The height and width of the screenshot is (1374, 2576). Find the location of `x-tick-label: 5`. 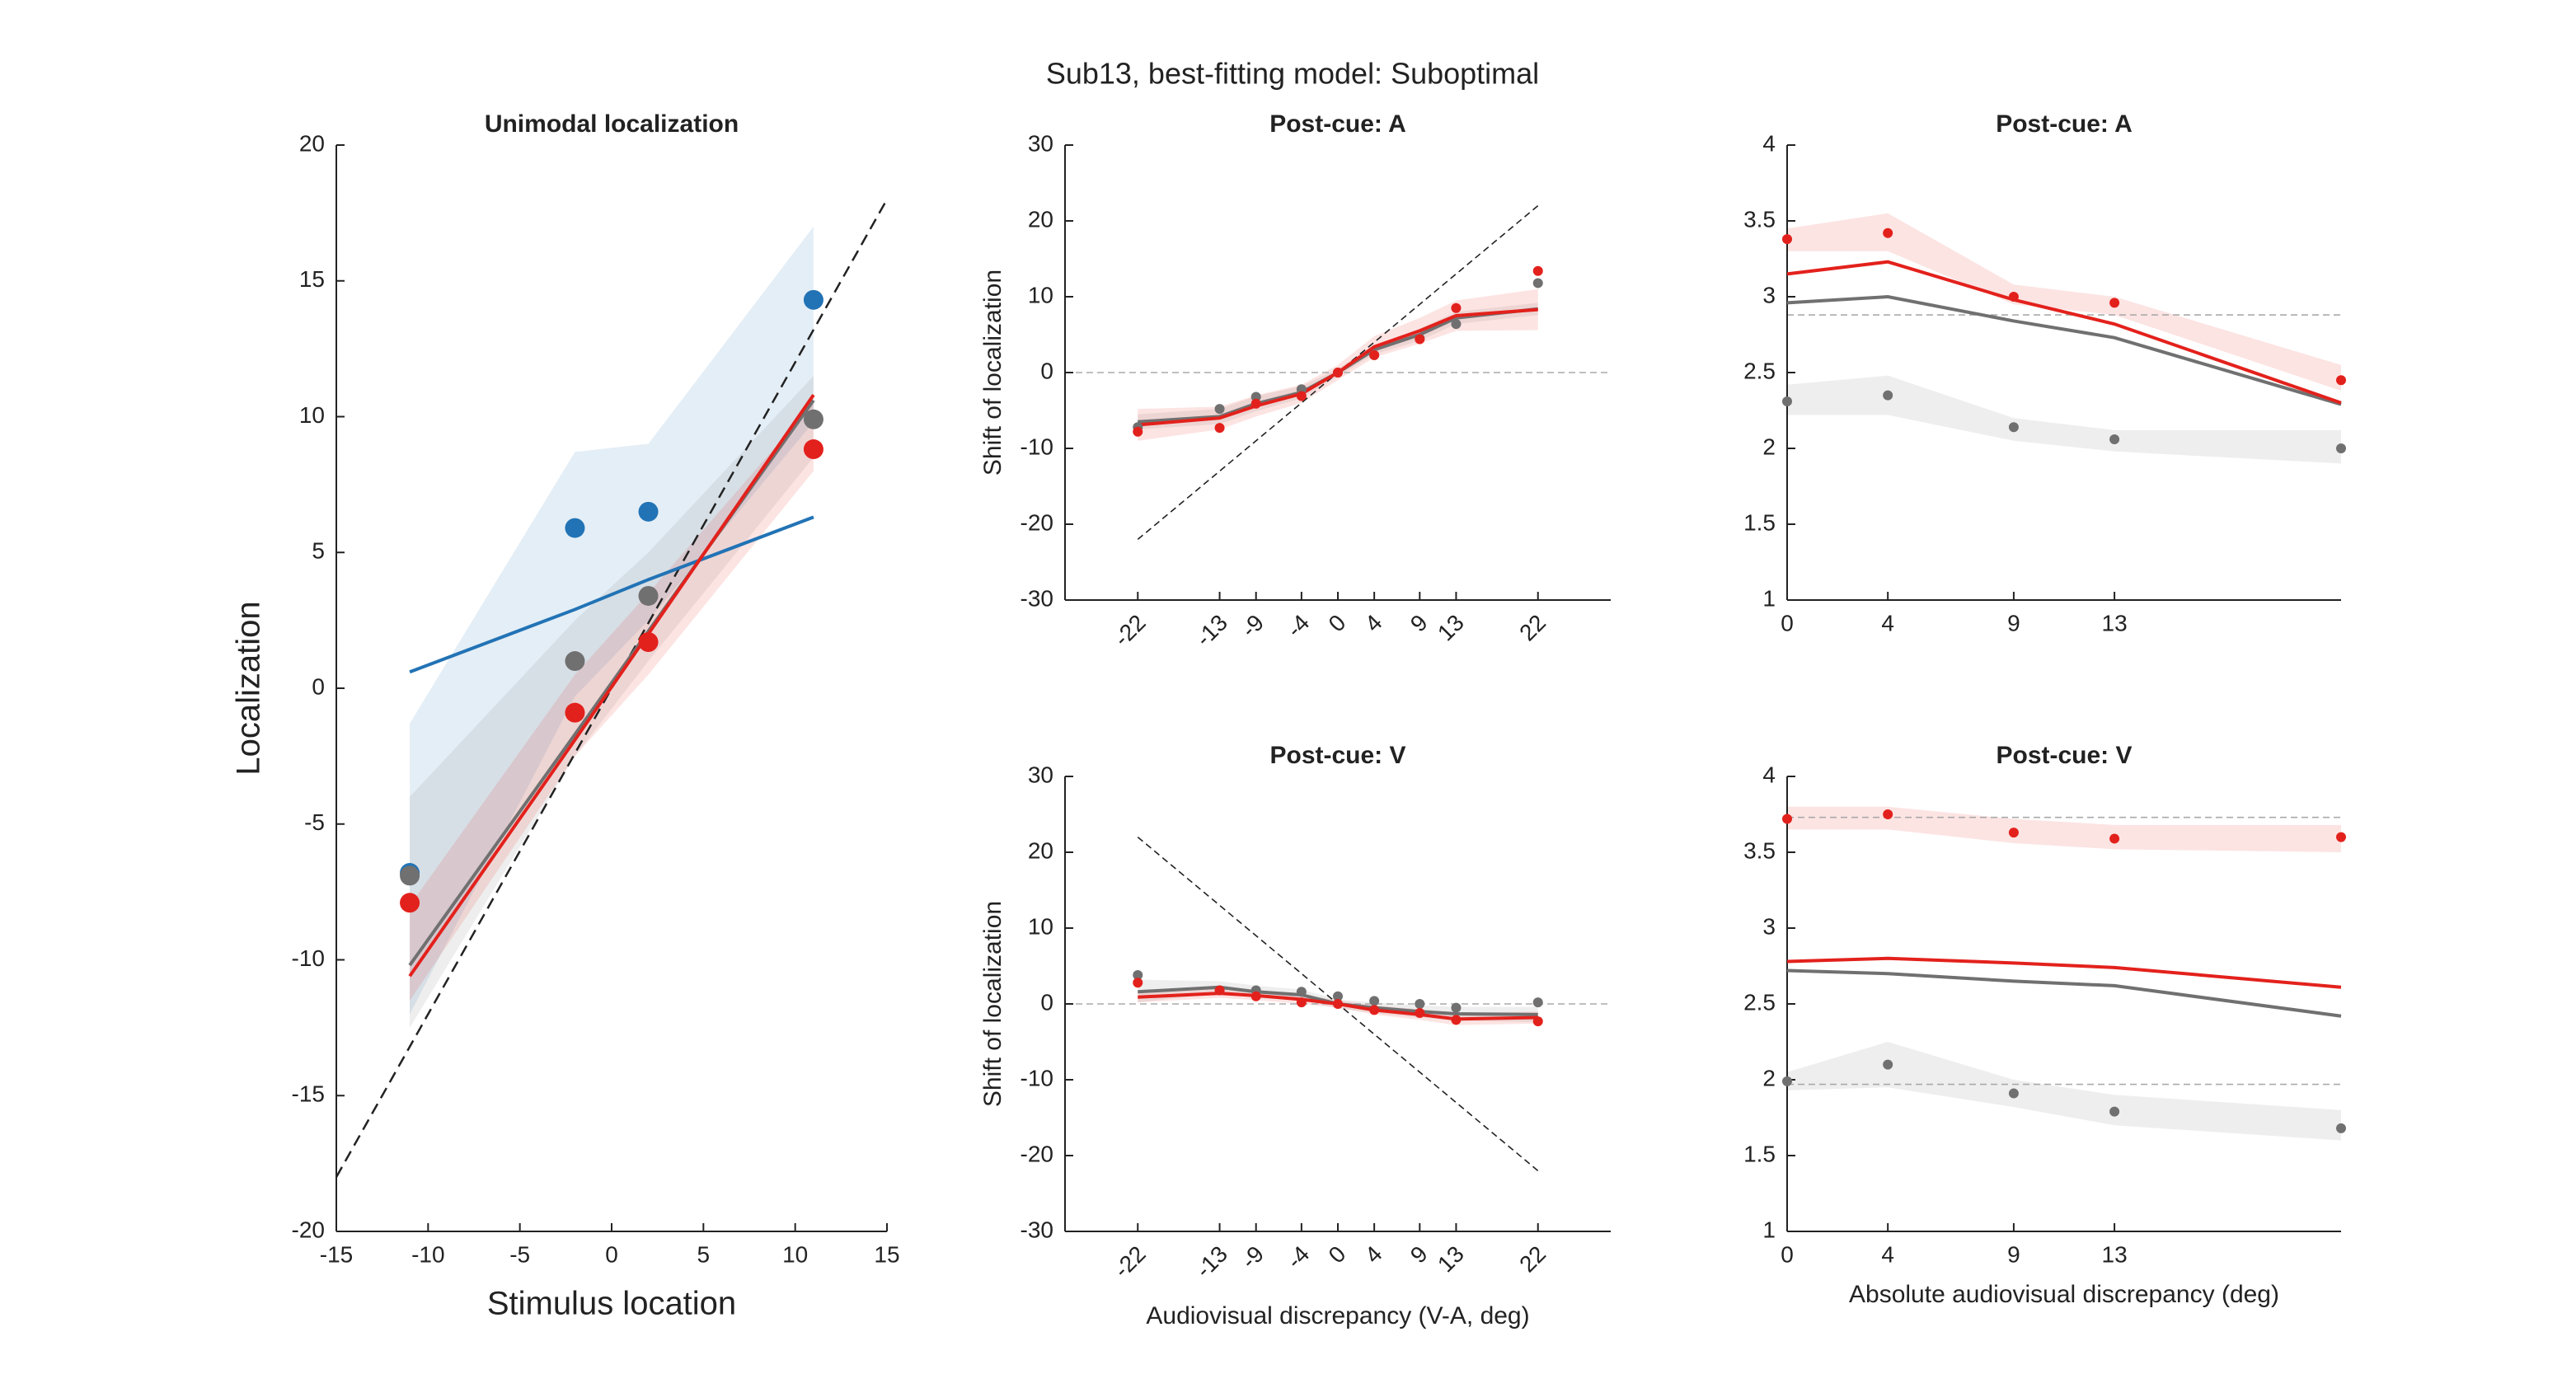

x-tick-label: 5 is located at coordinates (704, 1254).